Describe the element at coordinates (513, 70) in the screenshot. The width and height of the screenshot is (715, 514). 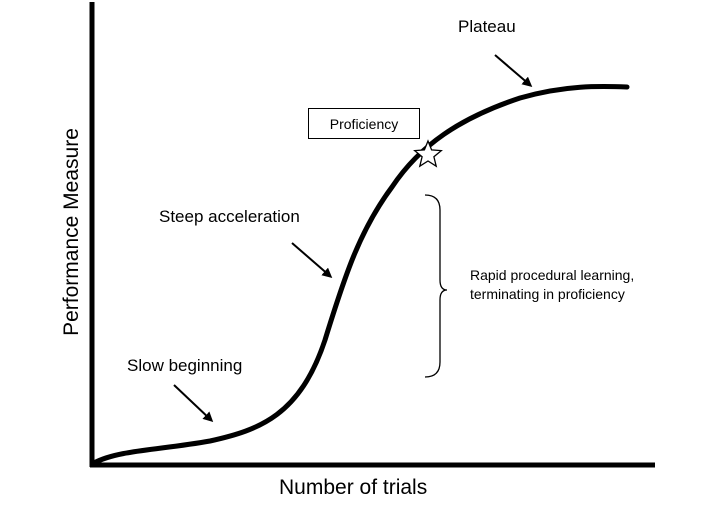
I see `plateau-arrow` at that location.